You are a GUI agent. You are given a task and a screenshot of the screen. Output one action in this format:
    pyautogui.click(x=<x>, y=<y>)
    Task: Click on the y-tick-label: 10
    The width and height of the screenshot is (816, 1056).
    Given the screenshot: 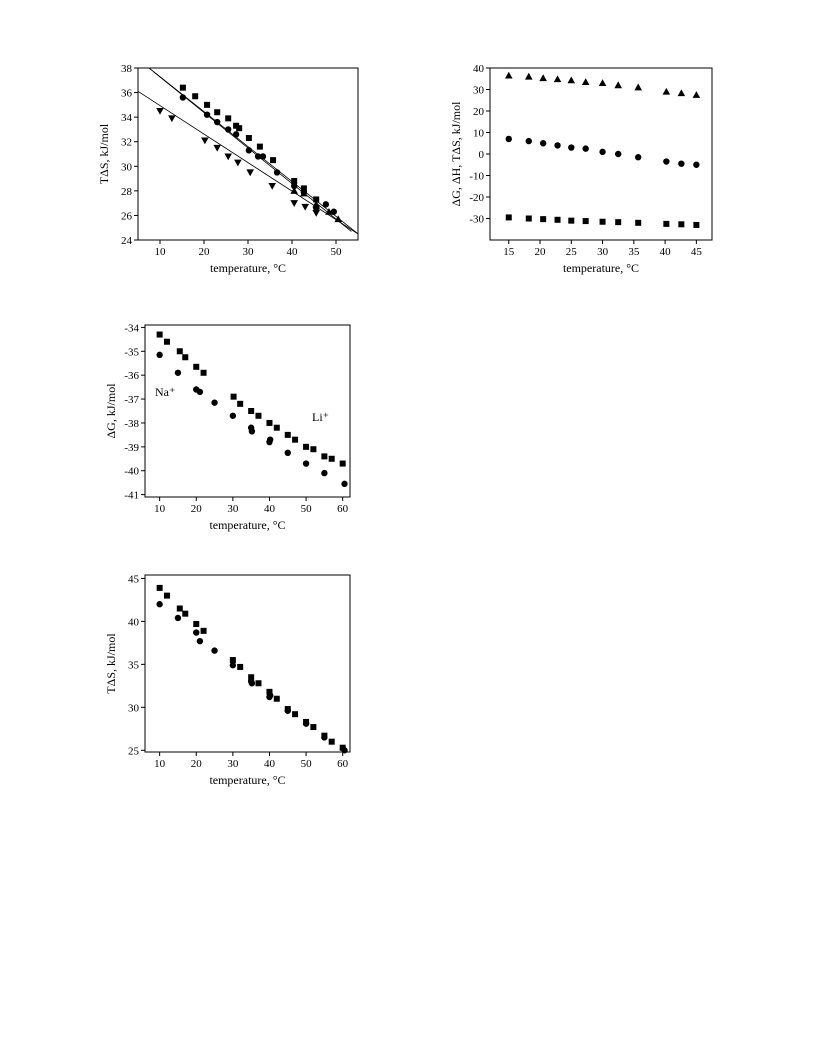 What is the action you would take?
    pyautogui.click(x=479, y=134)
    